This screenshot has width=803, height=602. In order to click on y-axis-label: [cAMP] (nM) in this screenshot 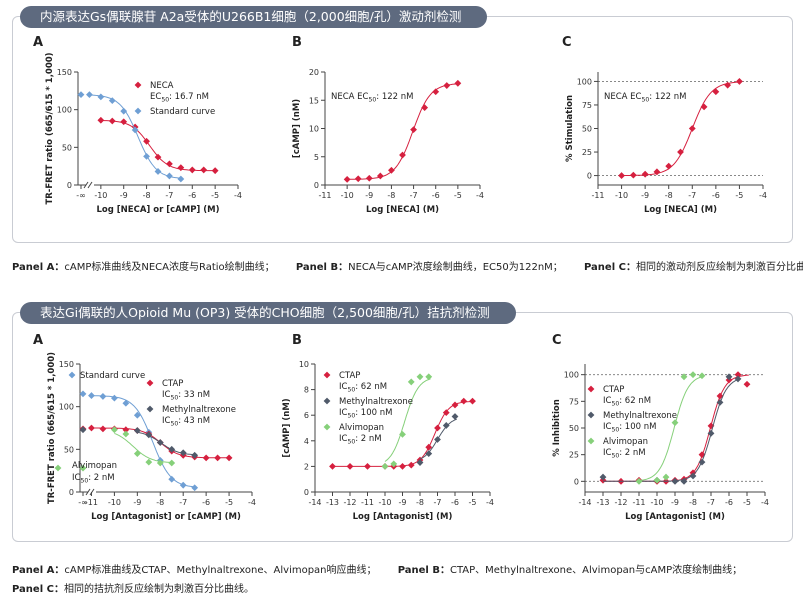, I will do `click(287, 427)`.